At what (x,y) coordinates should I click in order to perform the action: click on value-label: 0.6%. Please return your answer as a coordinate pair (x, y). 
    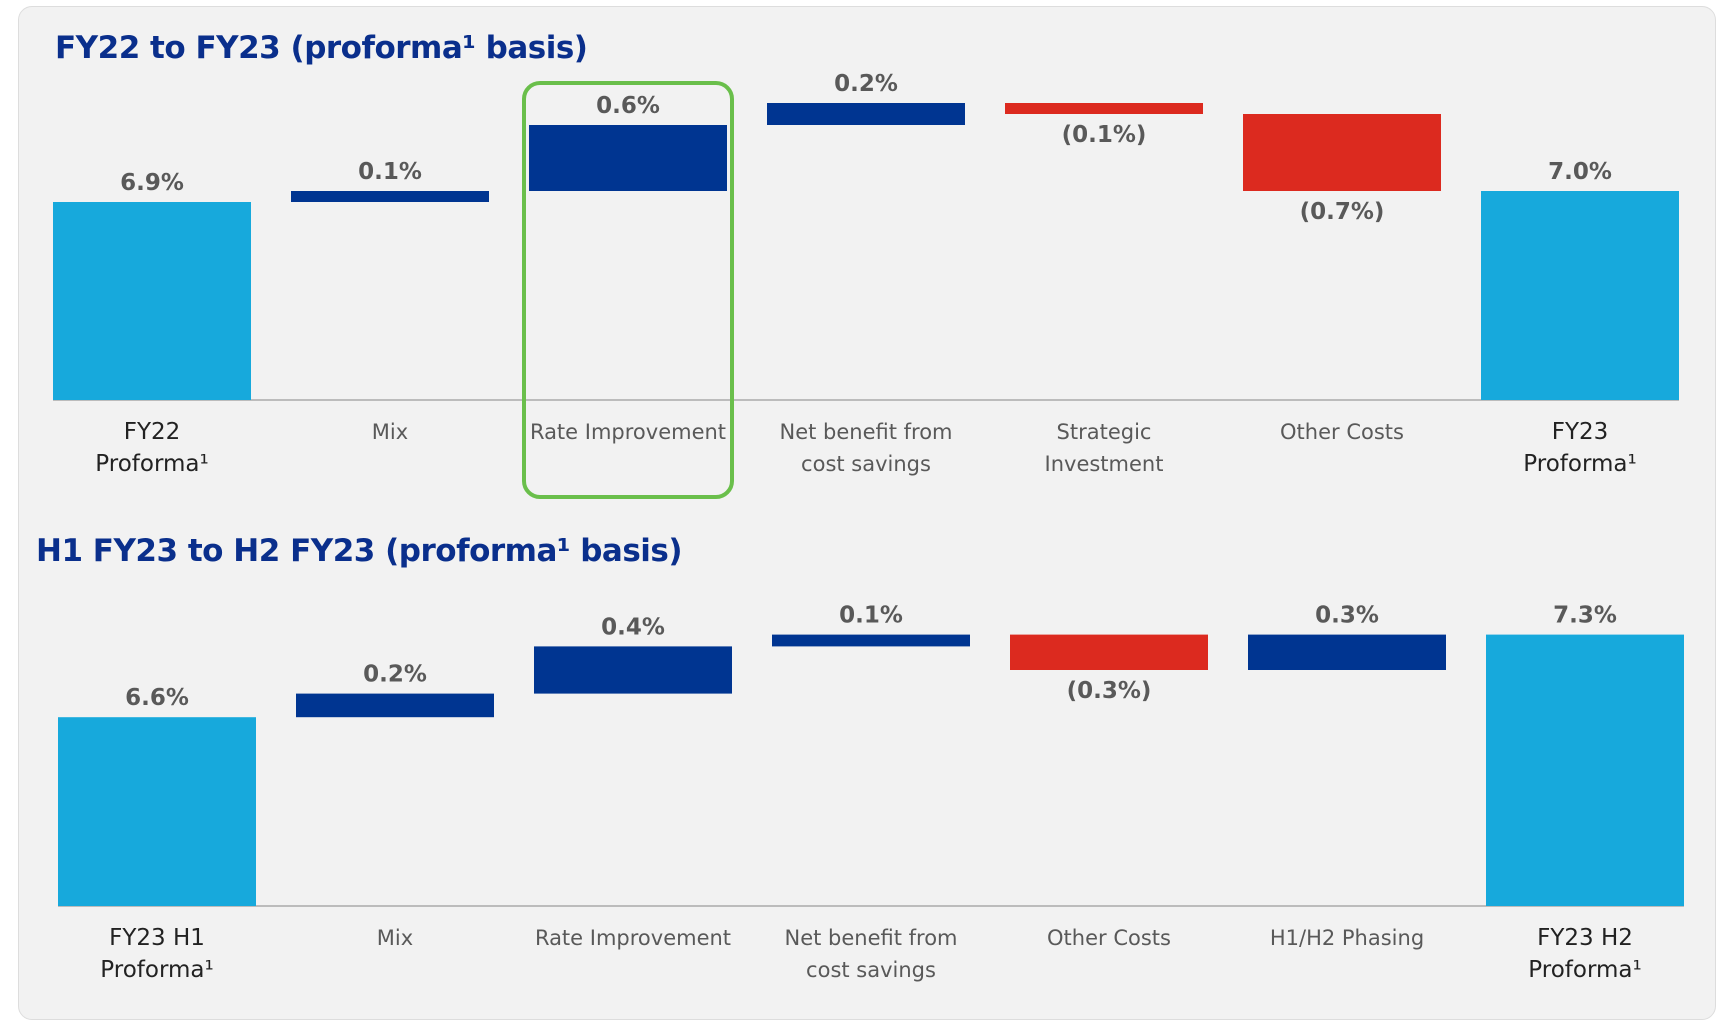
    Looking at the image, I should click on (628, 106).